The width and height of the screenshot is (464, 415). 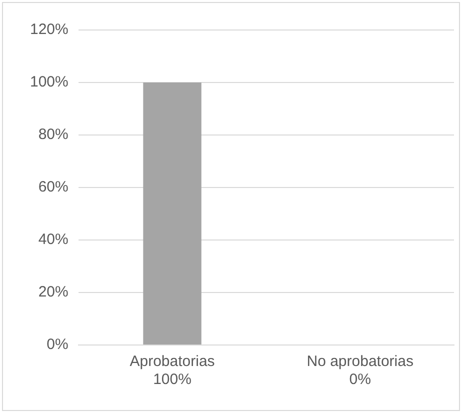 What do you see at coordinates (53, 292) in the screenshot?
I see `y-tick-label: 20%` at bounding box center [53, 292].